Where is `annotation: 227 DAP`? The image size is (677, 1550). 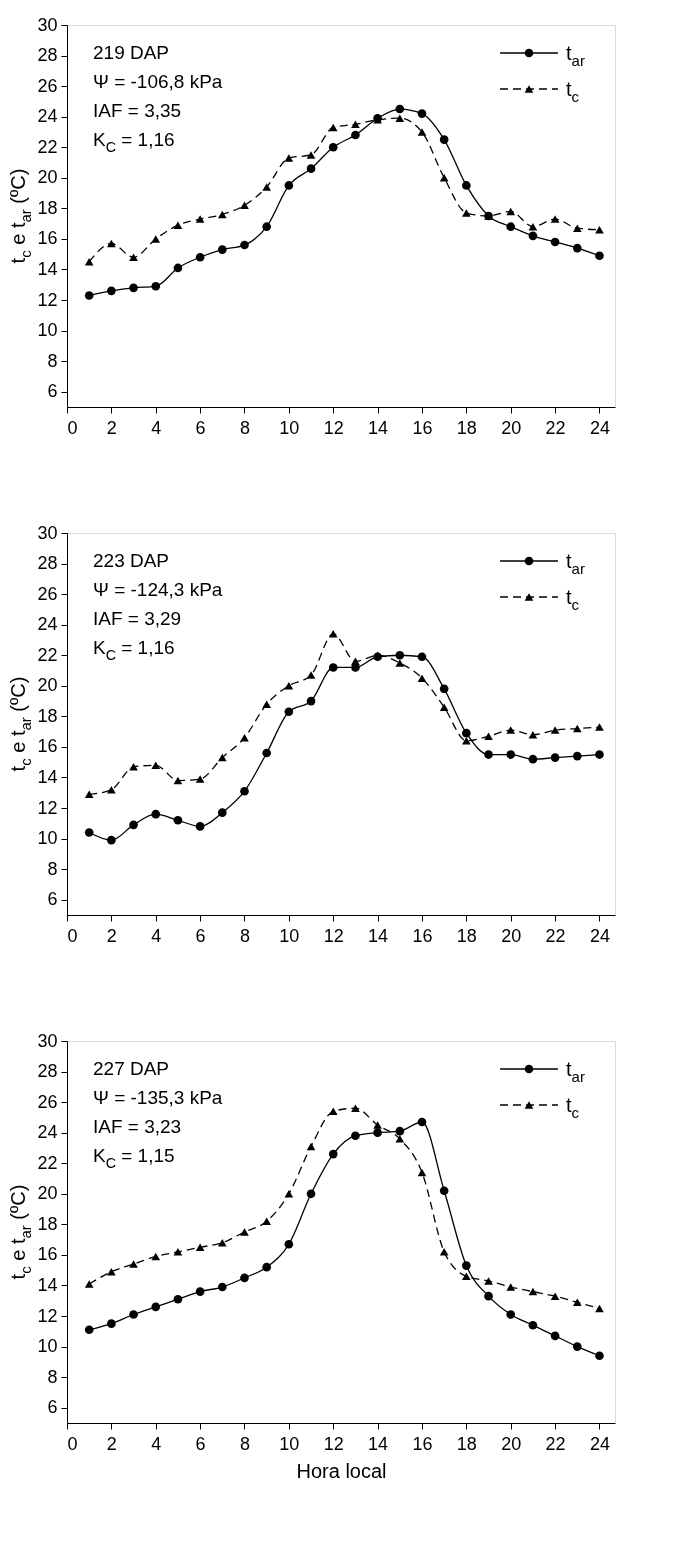 annotation: 227 DAP is located at coordinates (131, 1068).